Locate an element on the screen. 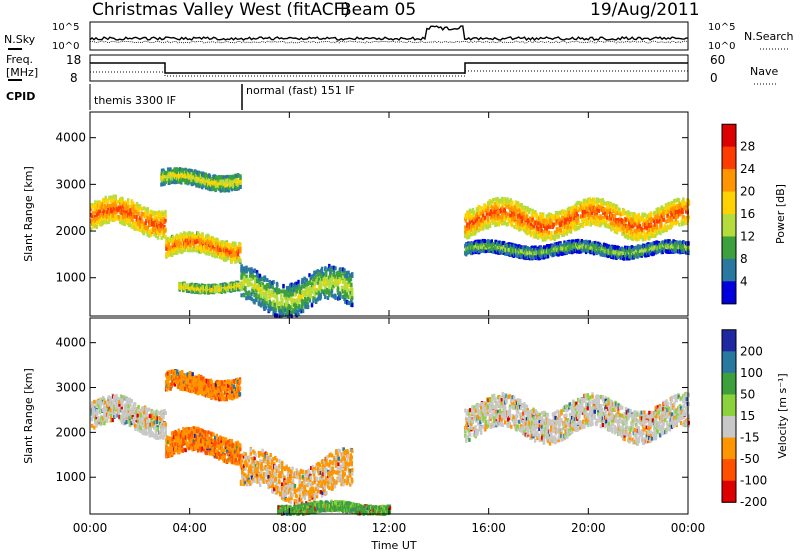 This screenshot has height=558, width=800. freq-line is located at coordinates (389, 68).